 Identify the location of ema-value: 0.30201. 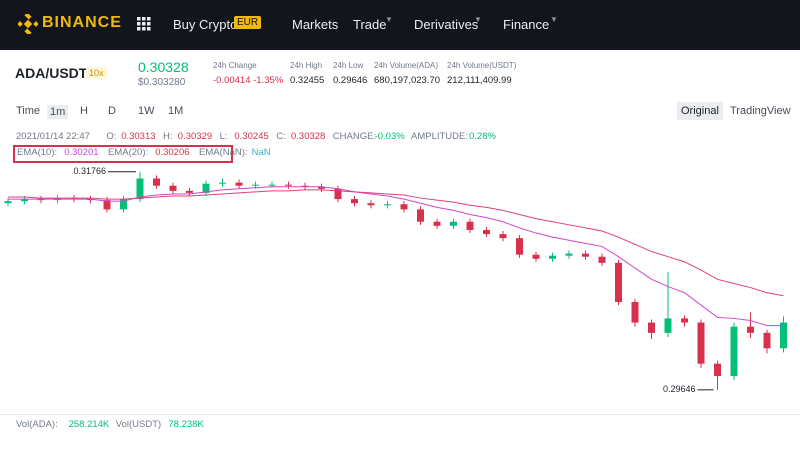
(81, 152).